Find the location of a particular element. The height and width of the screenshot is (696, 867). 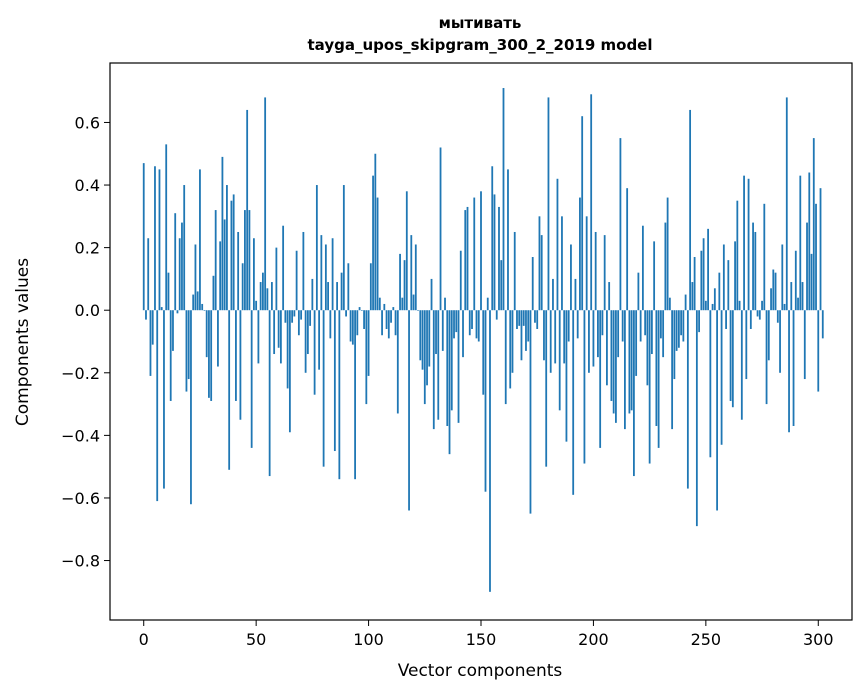

x-axis-label: Vector components is located at coordinates (480, 671).